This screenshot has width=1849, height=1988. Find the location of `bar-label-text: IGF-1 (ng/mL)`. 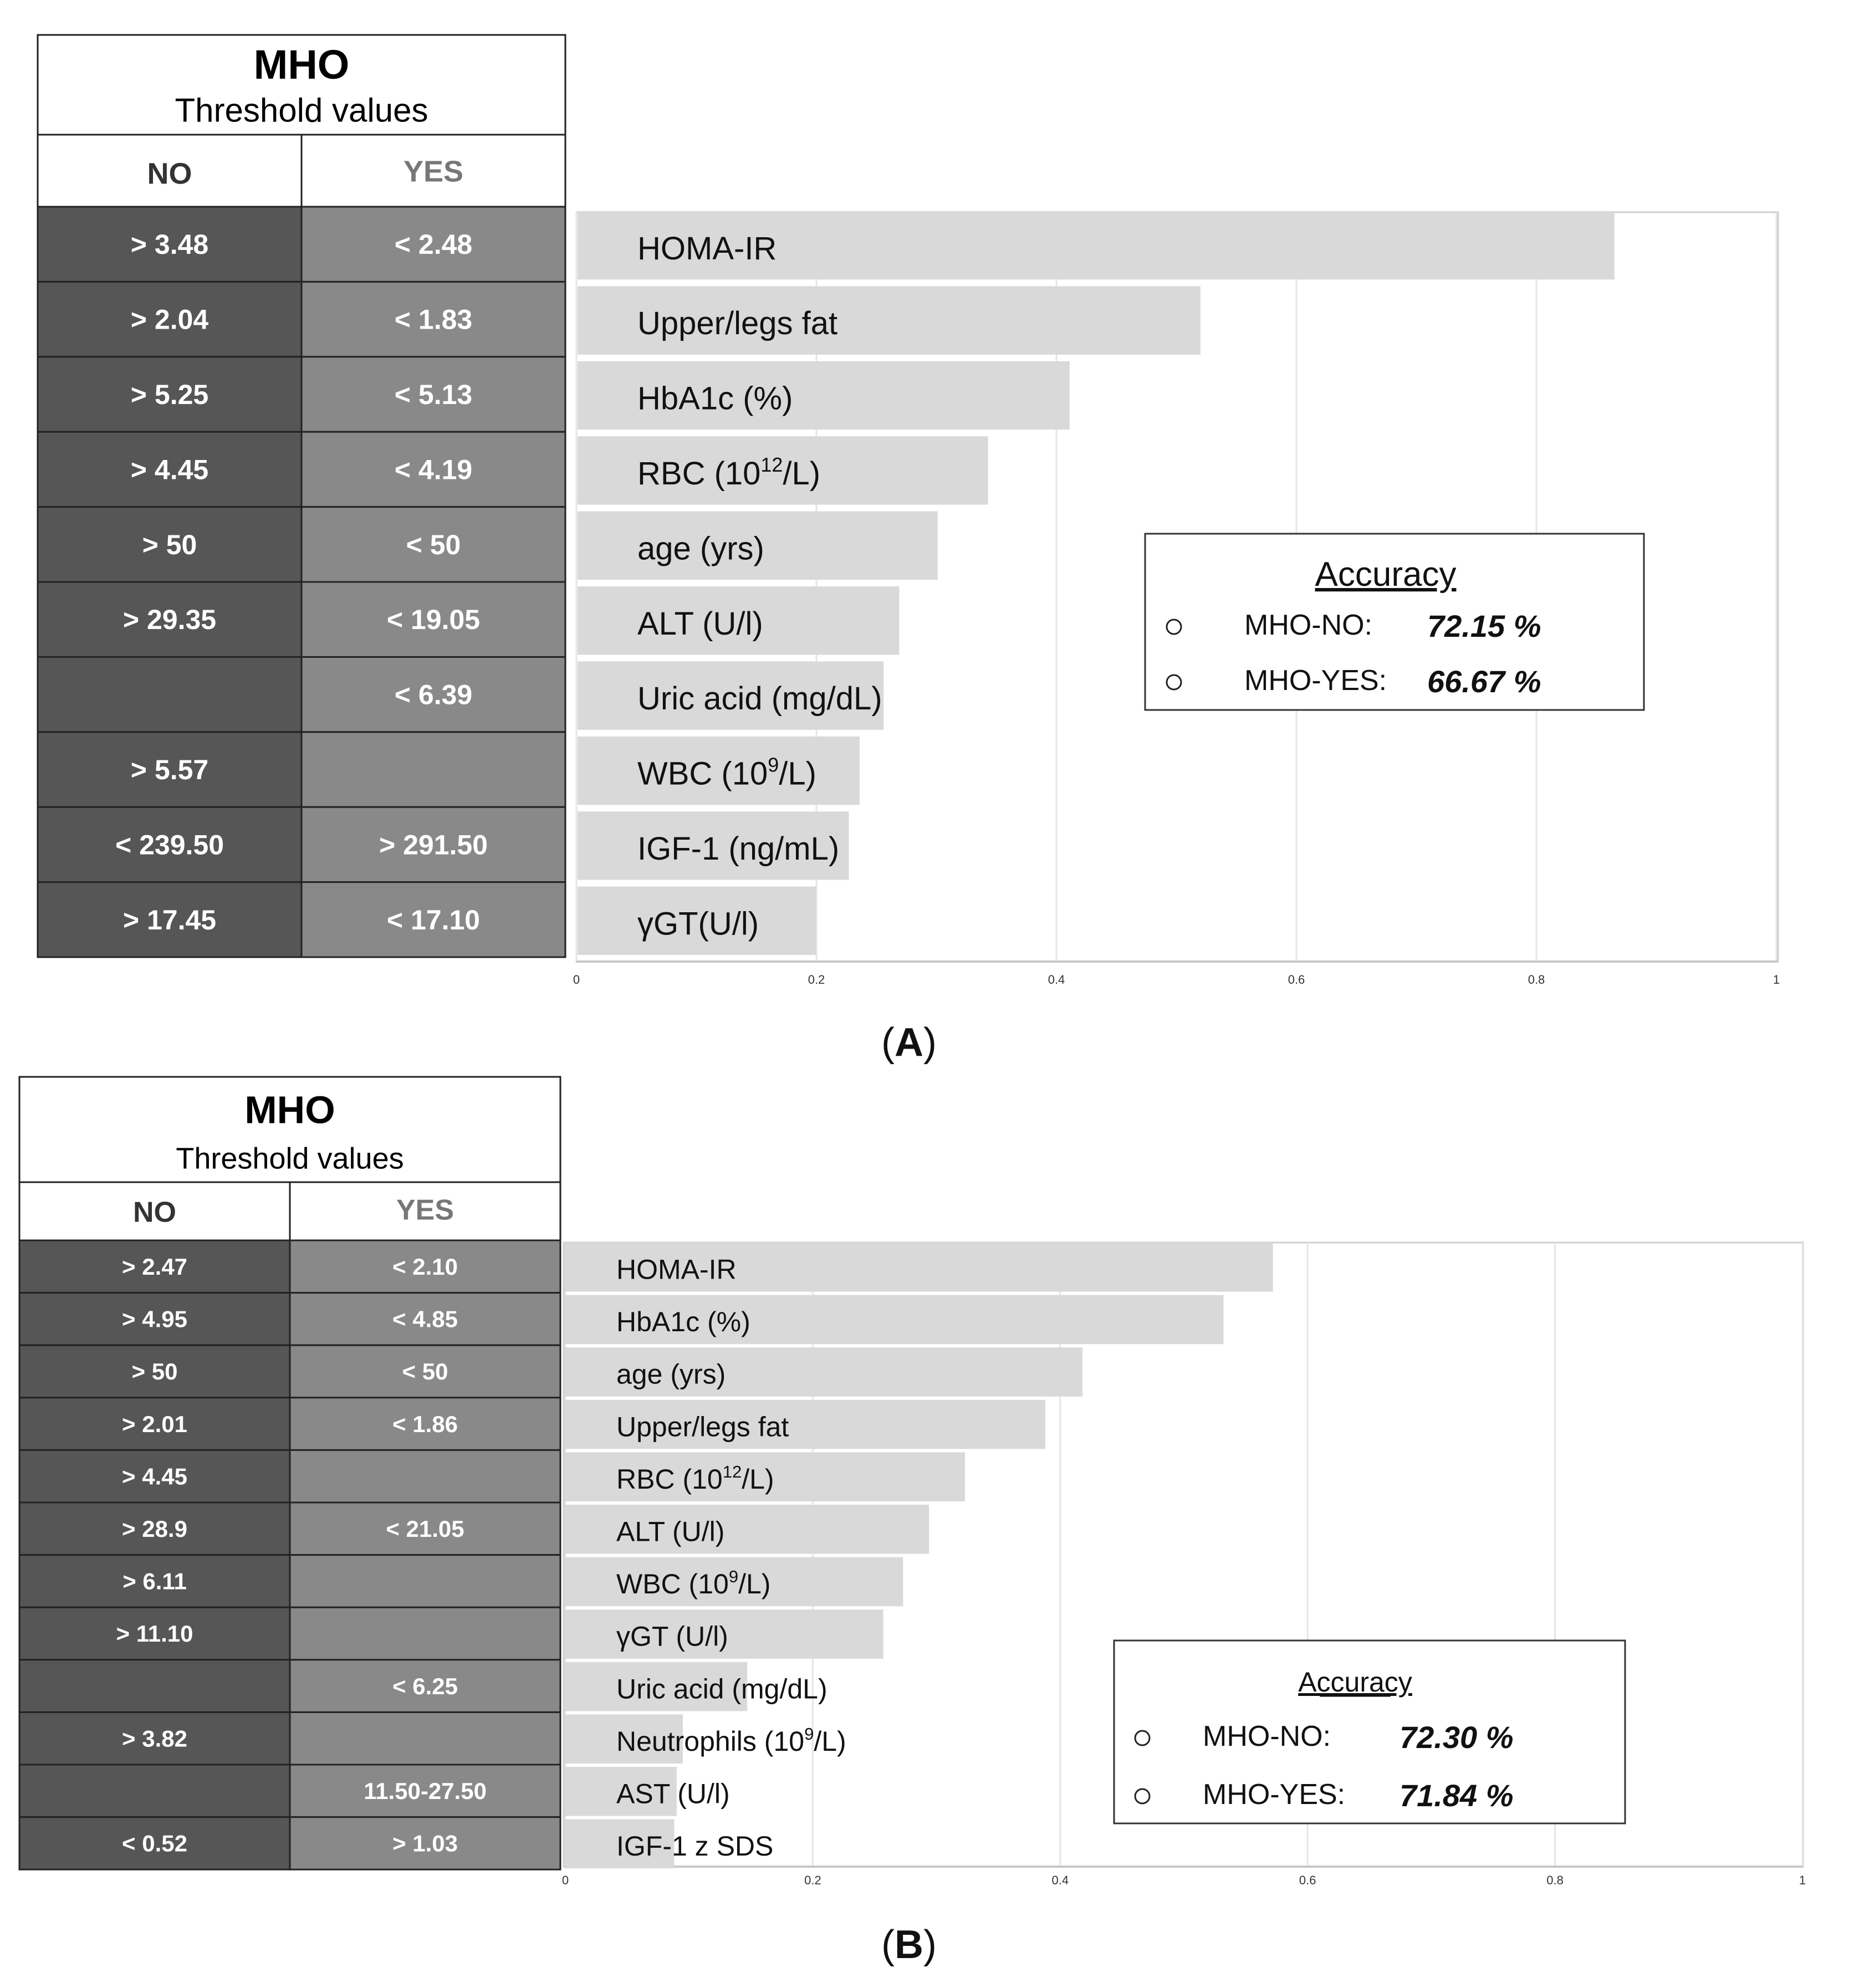

bar-label-text: IGF-1 (ng/mL) is located at coordinates (738, 849).